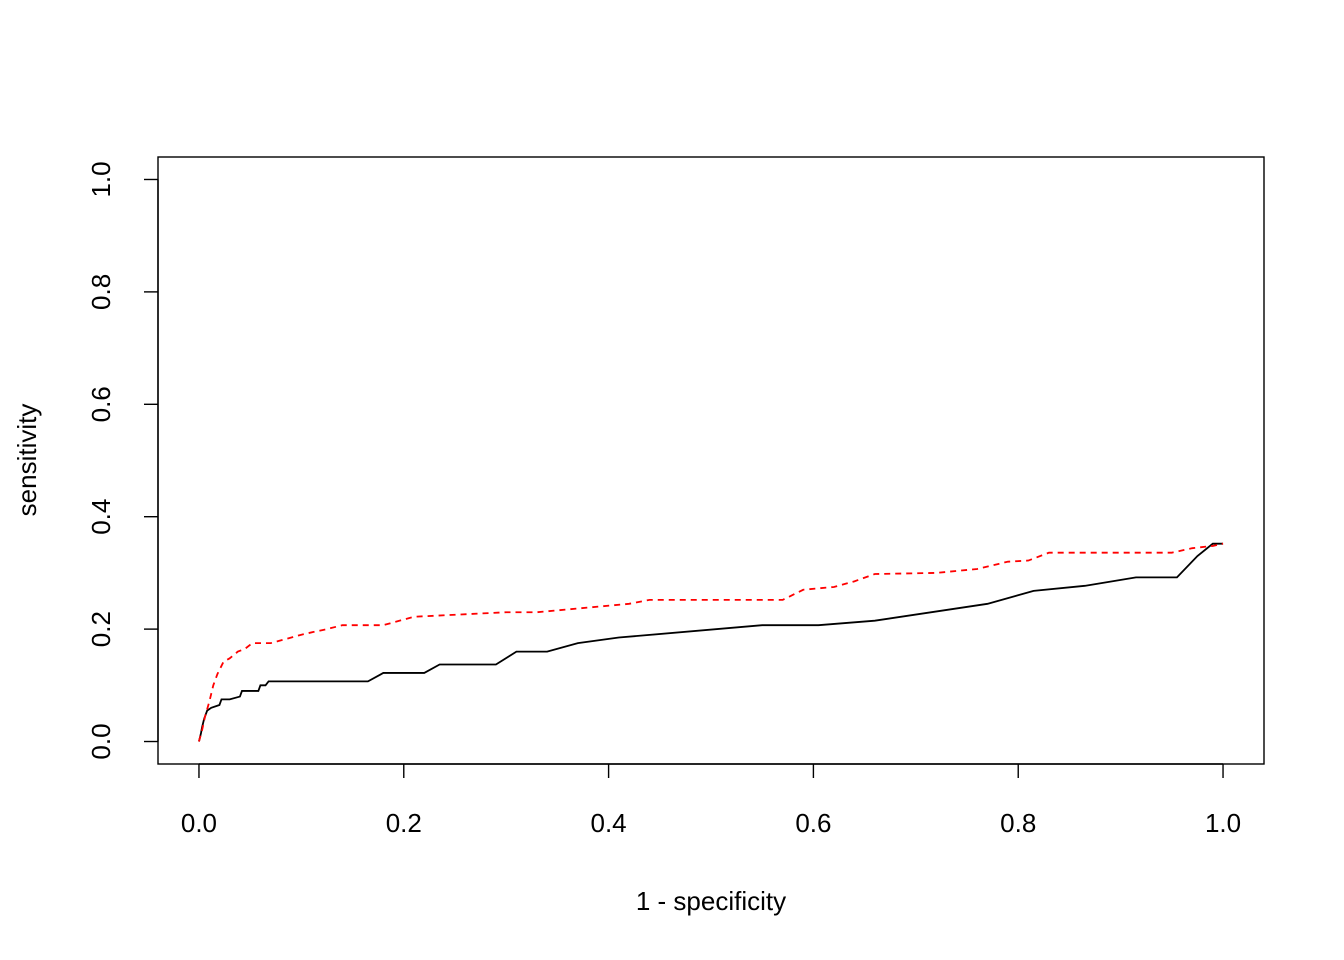 The width and height of the screenshot is (1344, 960). What do you see at coordinates (711, 800) in the screenshot?
I see `x-axis: 0.0 0.2 0.4 0.6 0.8 1.0` at bounding box center [711, 800].